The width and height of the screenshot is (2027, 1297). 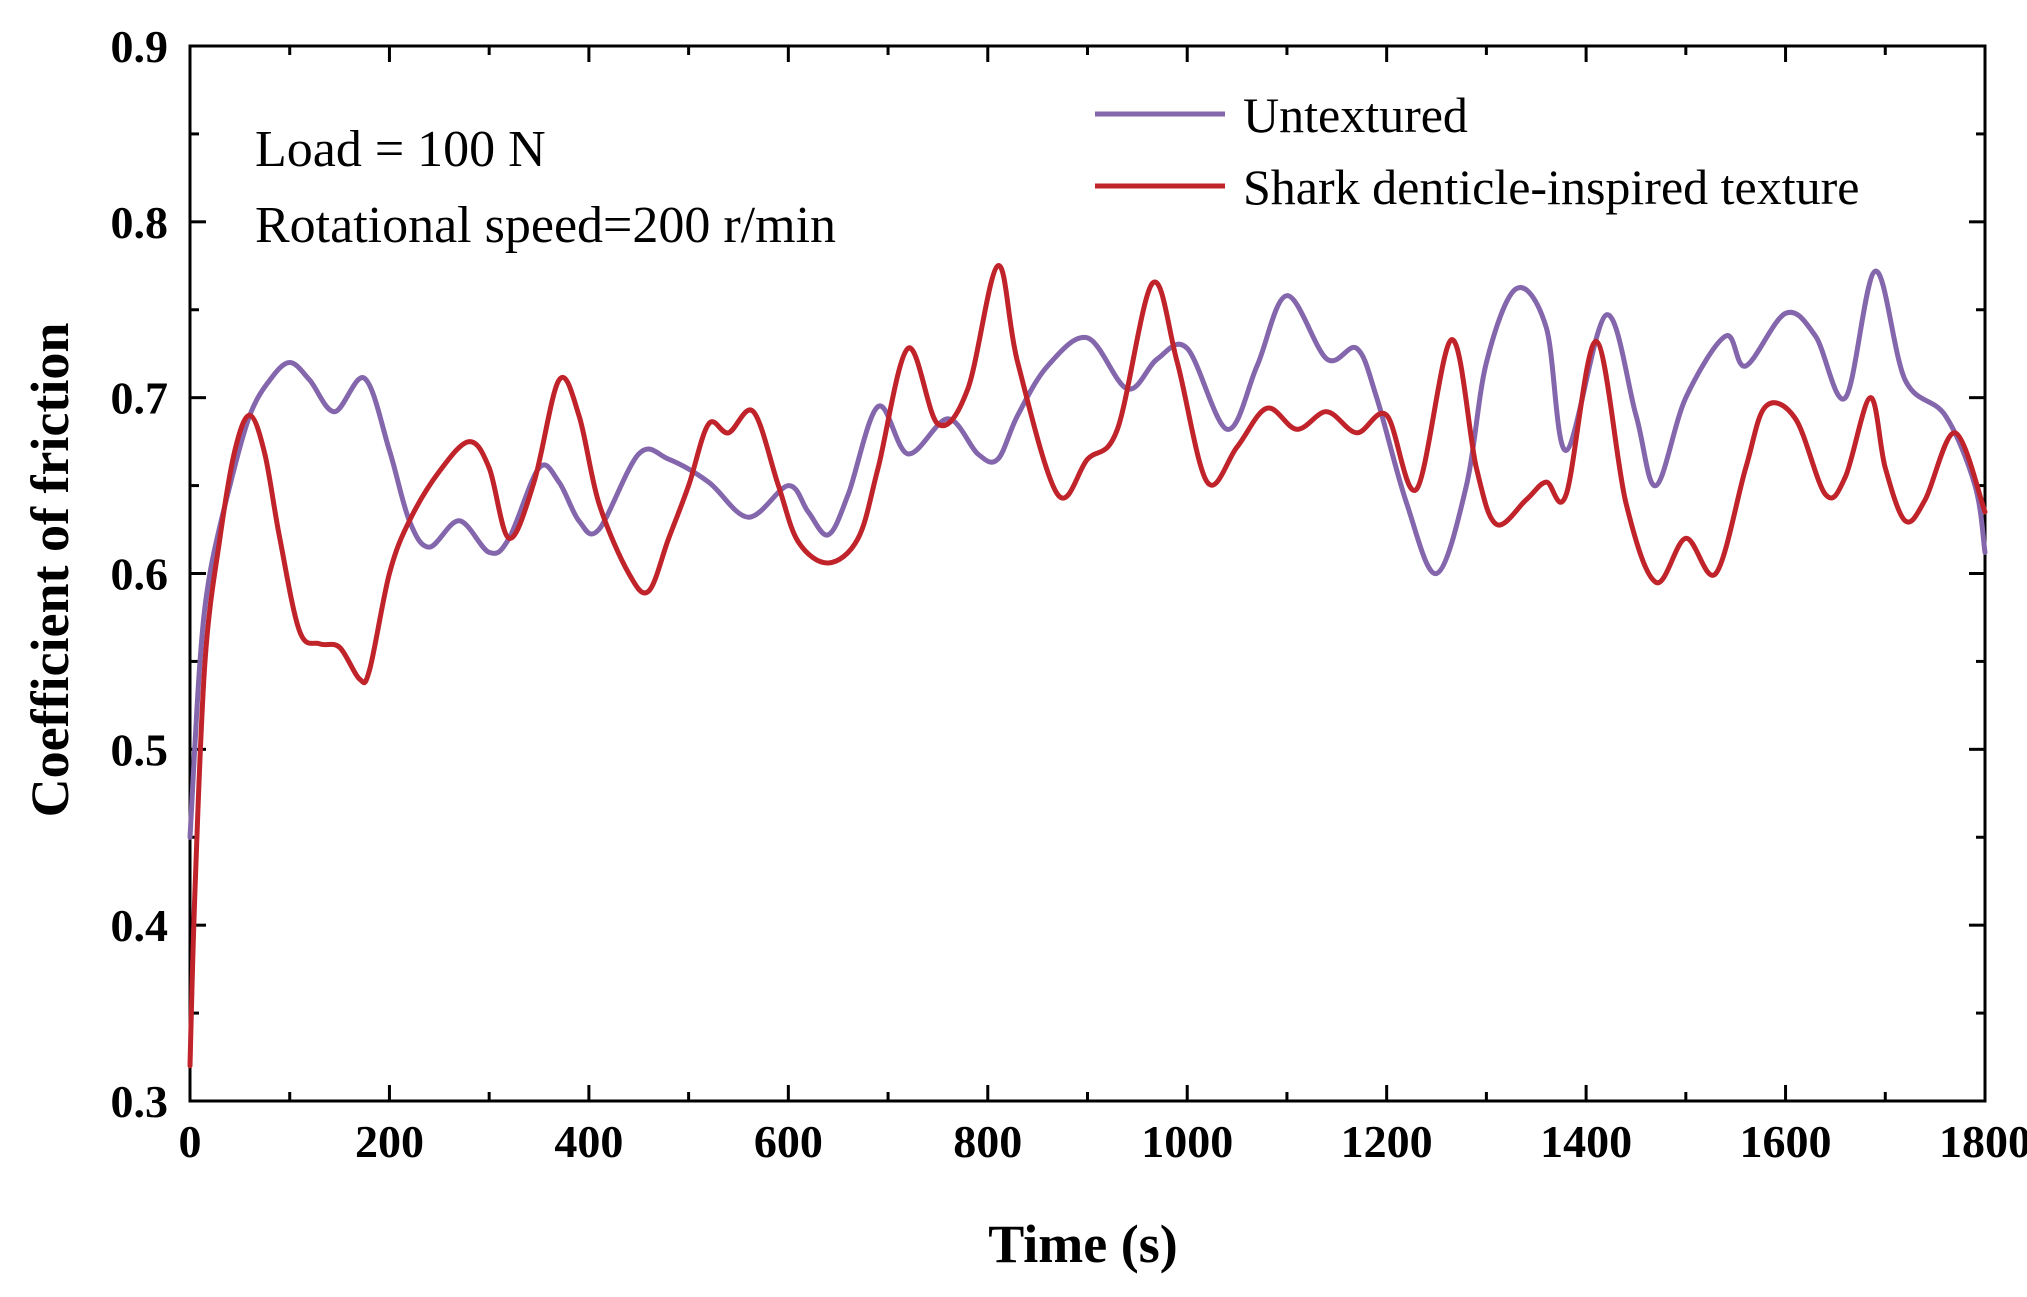 I want to click on y-tick-label: 0.5, so click(x=140, y=749).